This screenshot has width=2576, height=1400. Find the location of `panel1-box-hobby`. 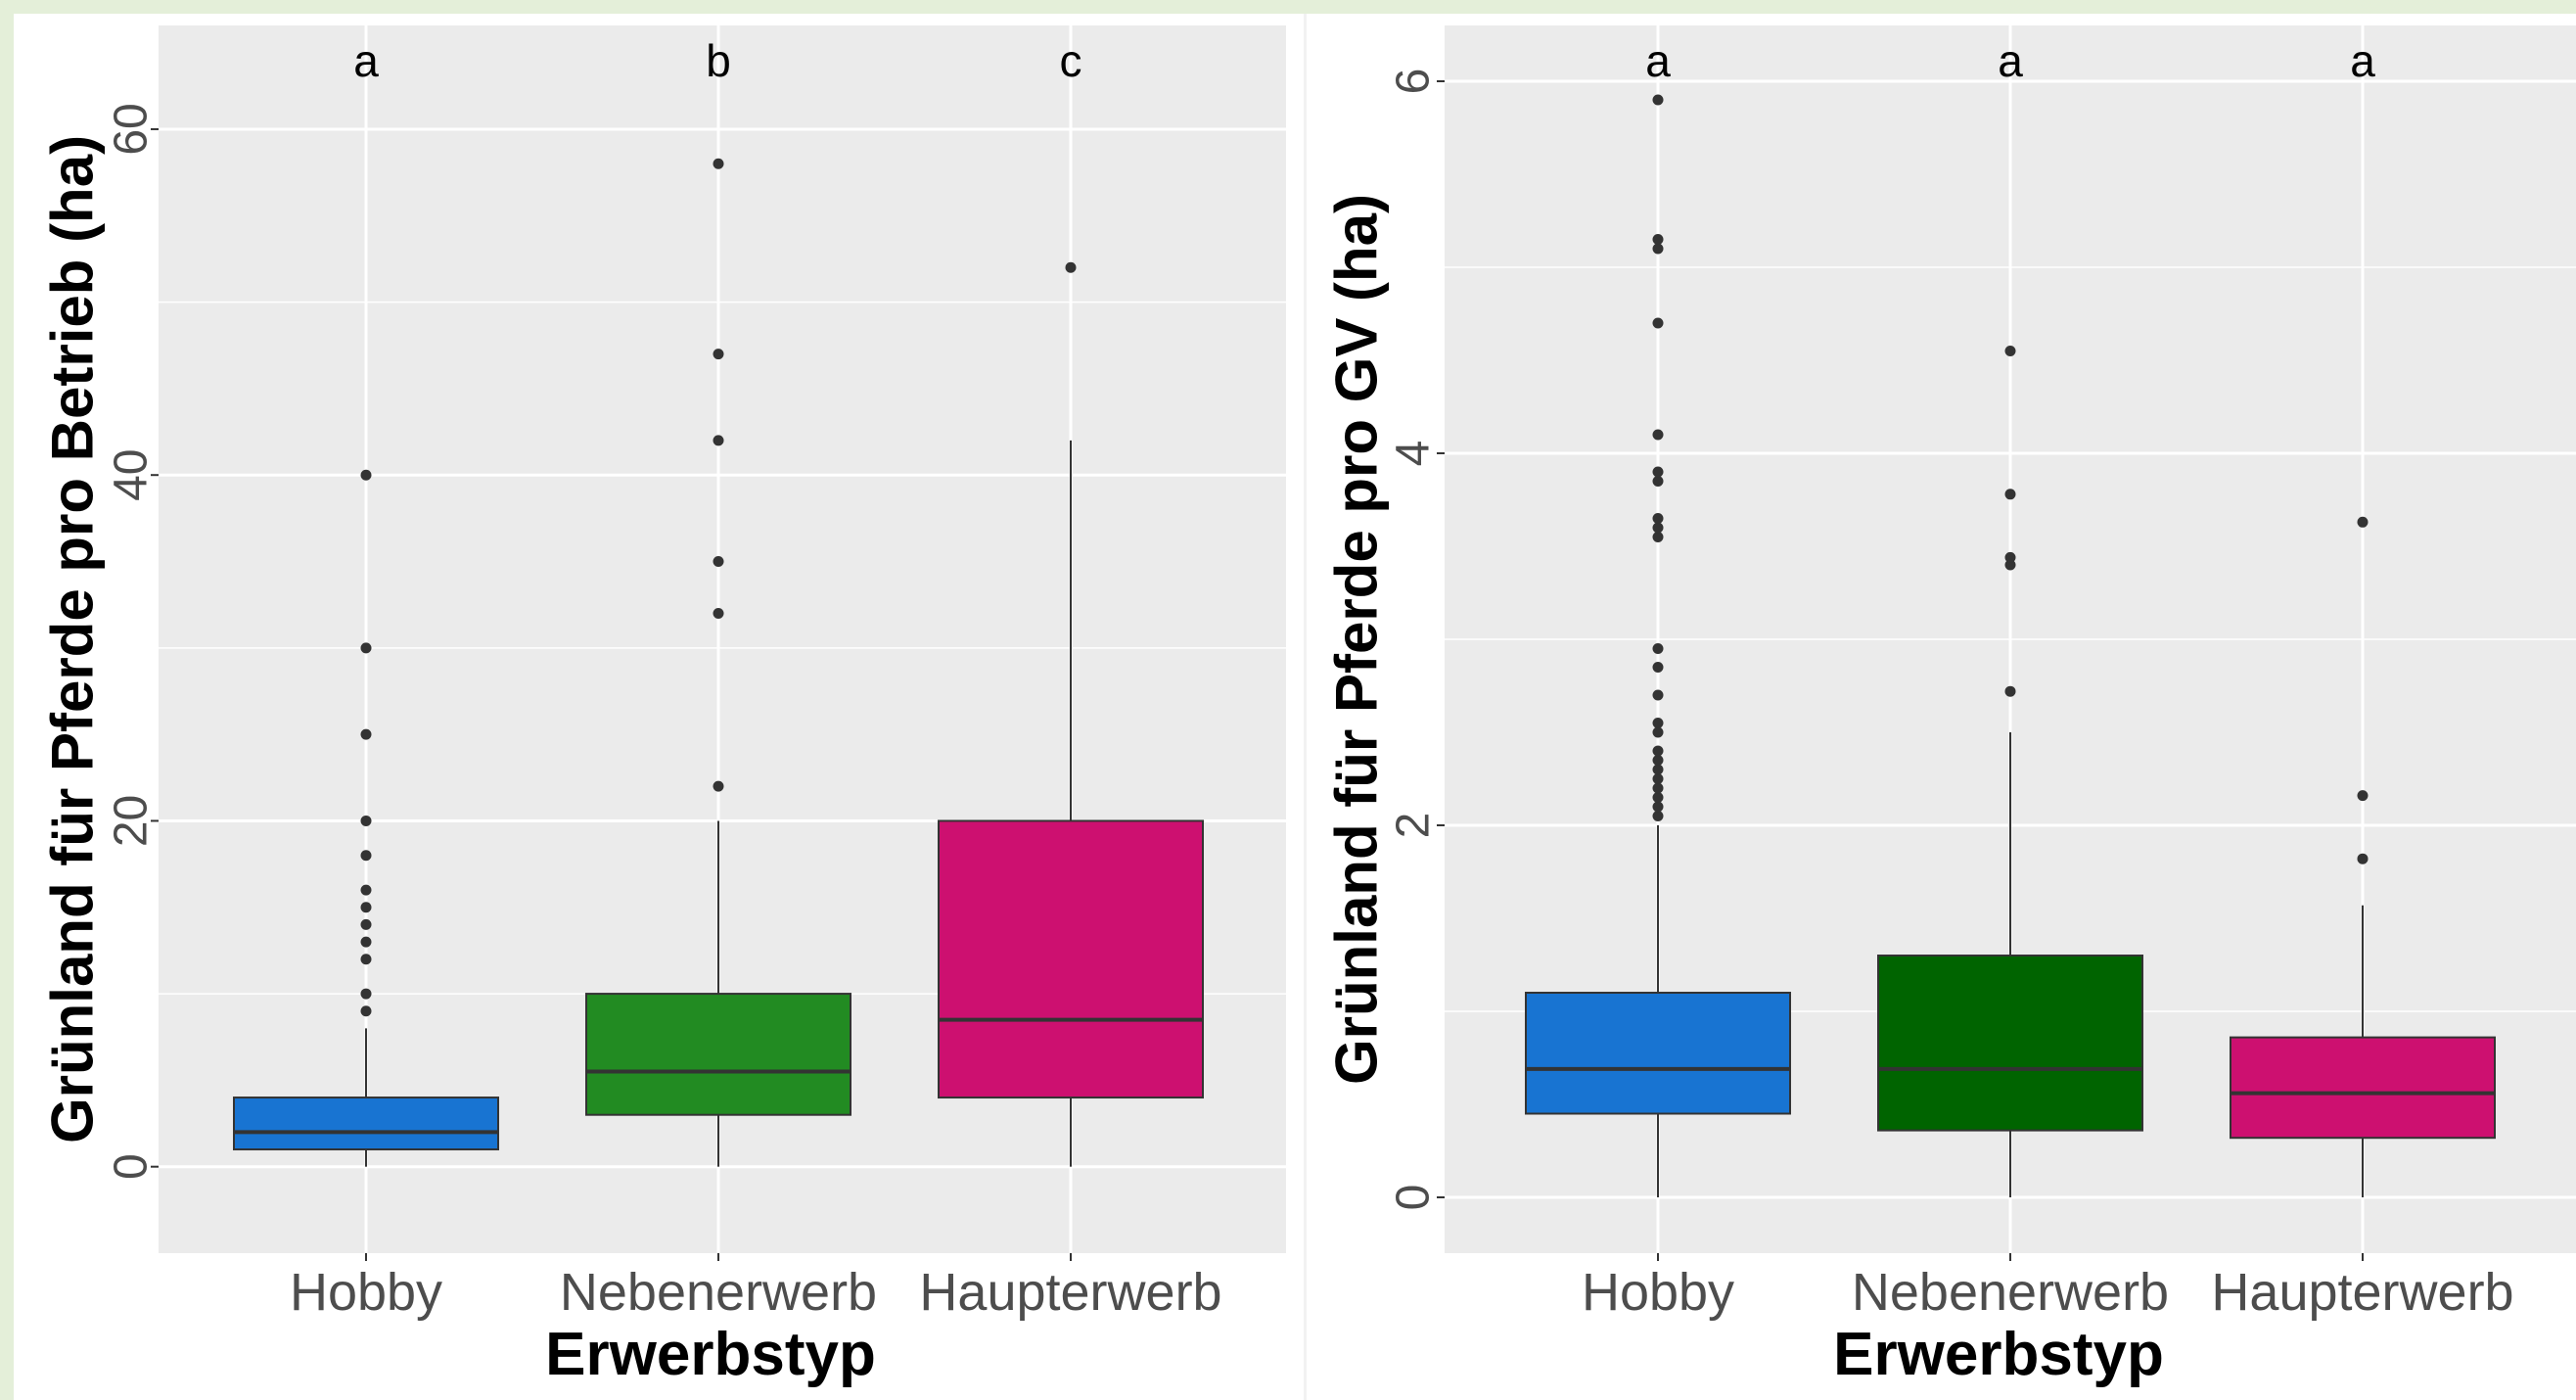

panel1-box-hobby is located at coordinates (366, 1124).